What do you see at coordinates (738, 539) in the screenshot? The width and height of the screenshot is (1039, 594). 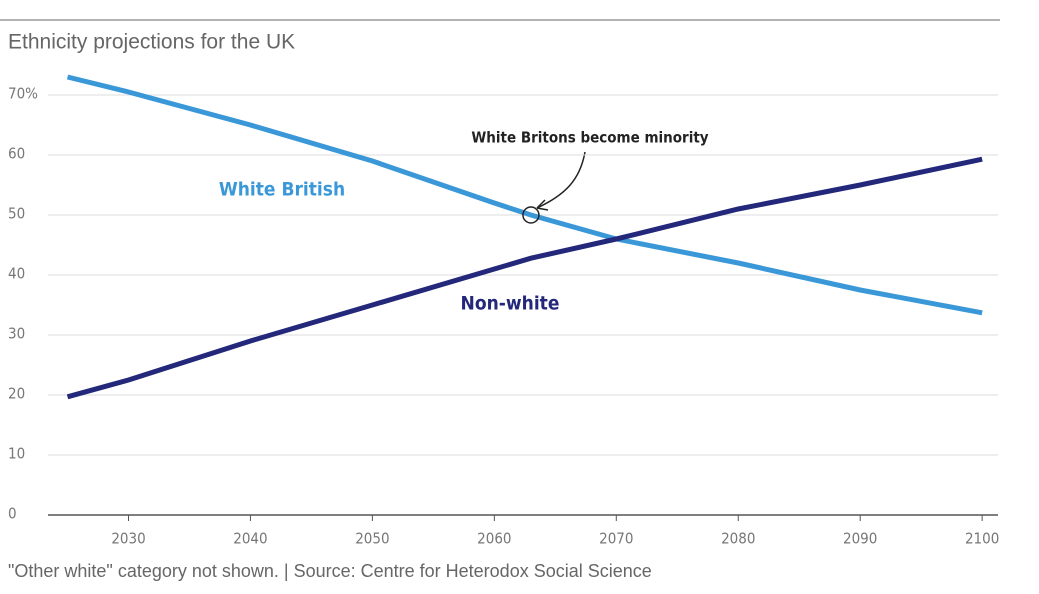 I see `x-tick-label: 2080` at bounding box center [738, 539].